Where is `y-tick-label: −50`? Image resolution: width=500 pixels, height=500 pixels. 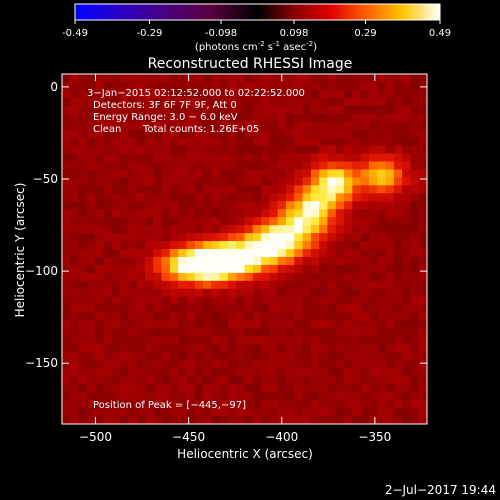 y-tick-label: −50 is located at coordinates (45, 179).